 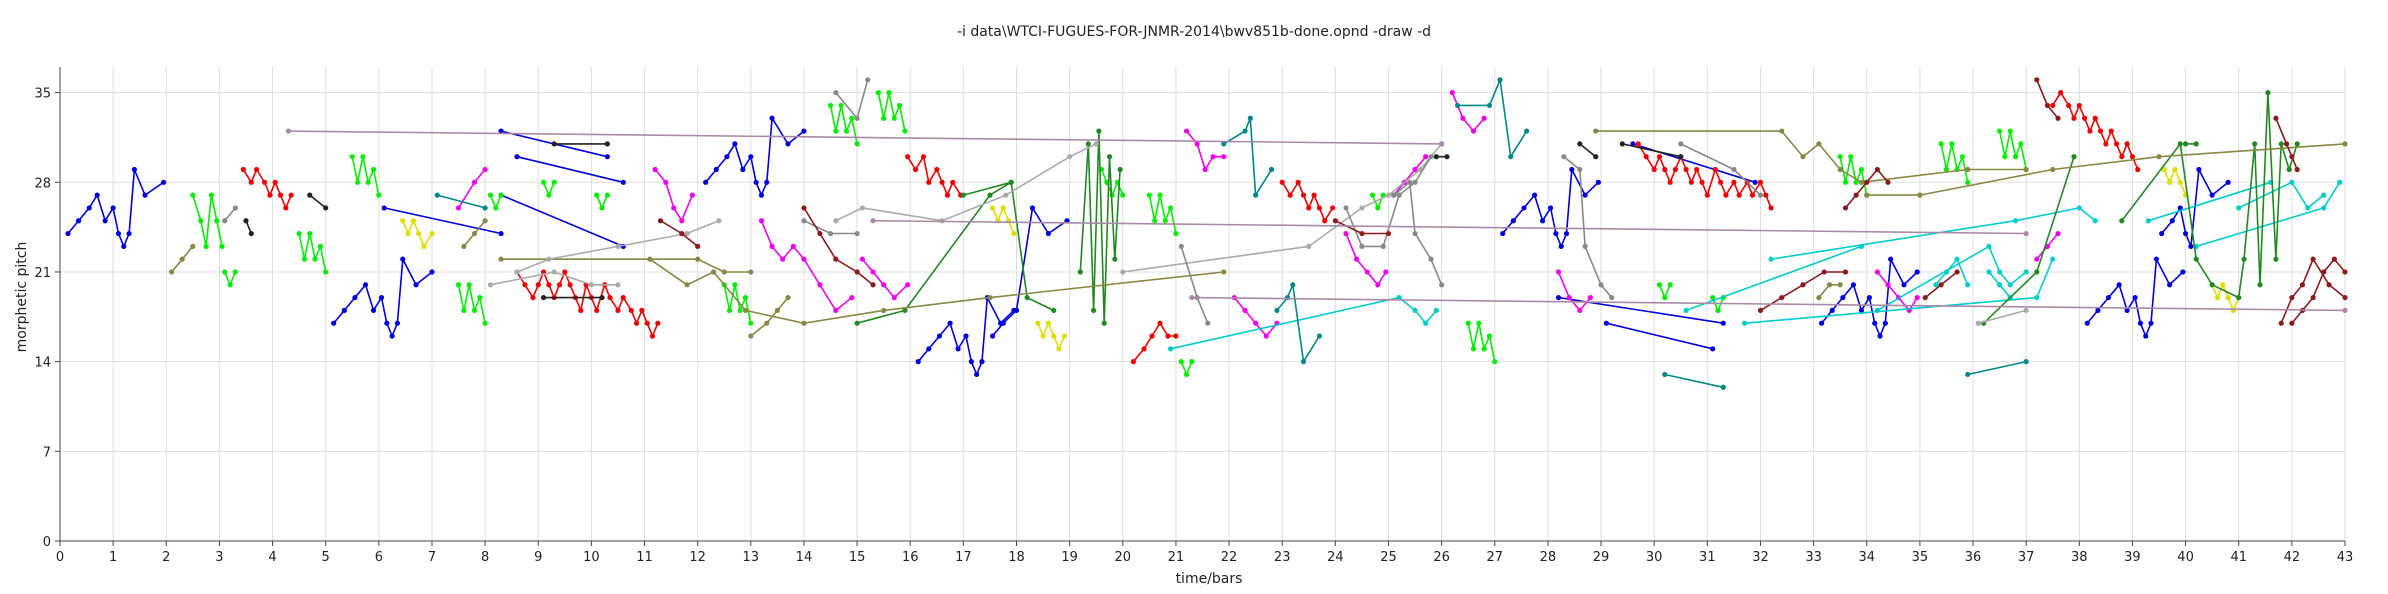 What do you see at coordinates (1973, 557) in the screenshot?
I see `x-tick-label: 36` at bounding box center [1973, 557].